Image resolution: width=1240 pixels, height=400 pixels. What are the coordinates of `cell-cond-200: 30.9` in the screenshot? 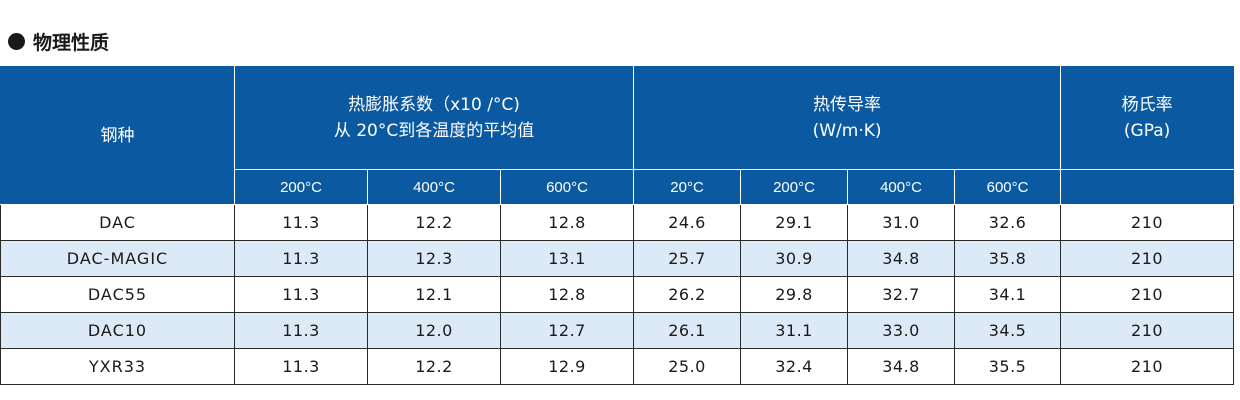 It's located at (794, 258).